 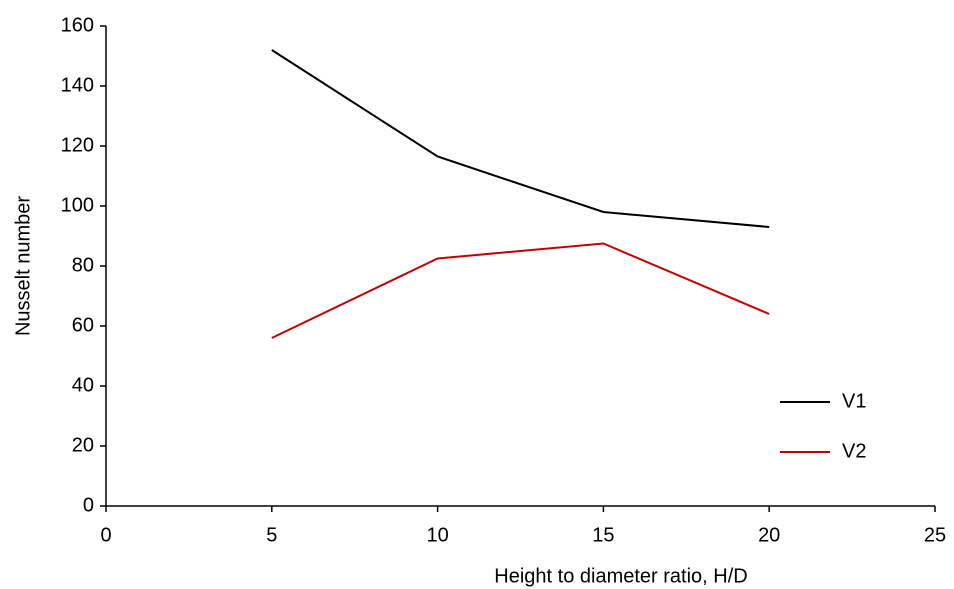 I want to click on x-axis-label: Height to diameter ratio, H/D, so click(x=620, y=576).